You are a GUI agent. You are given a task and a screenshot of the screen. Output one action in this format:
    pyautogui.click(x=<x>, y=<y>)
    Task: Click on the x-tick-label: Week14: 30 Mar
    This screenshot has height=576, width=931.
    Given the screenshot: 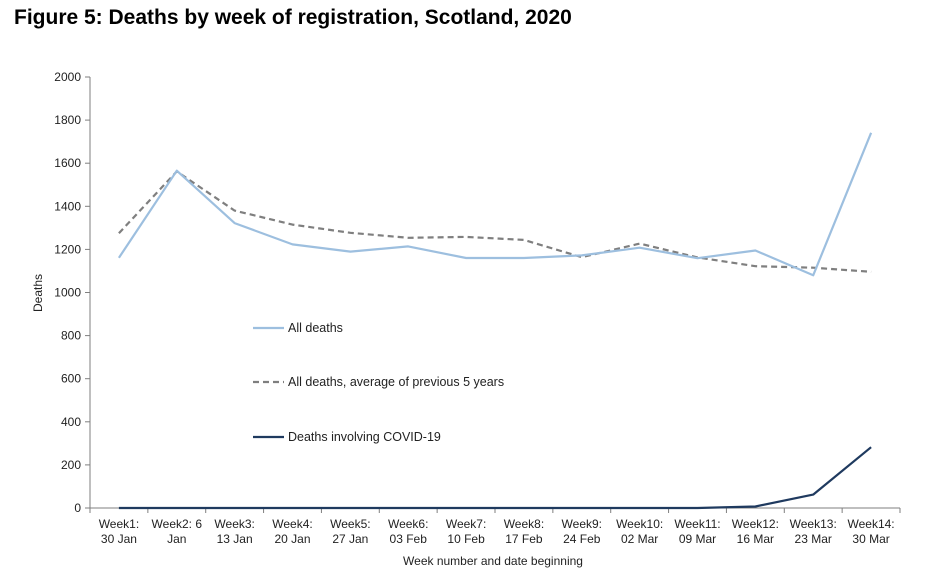 What is the action you would take?
    pyautogui.click(x=871, y=531)
    